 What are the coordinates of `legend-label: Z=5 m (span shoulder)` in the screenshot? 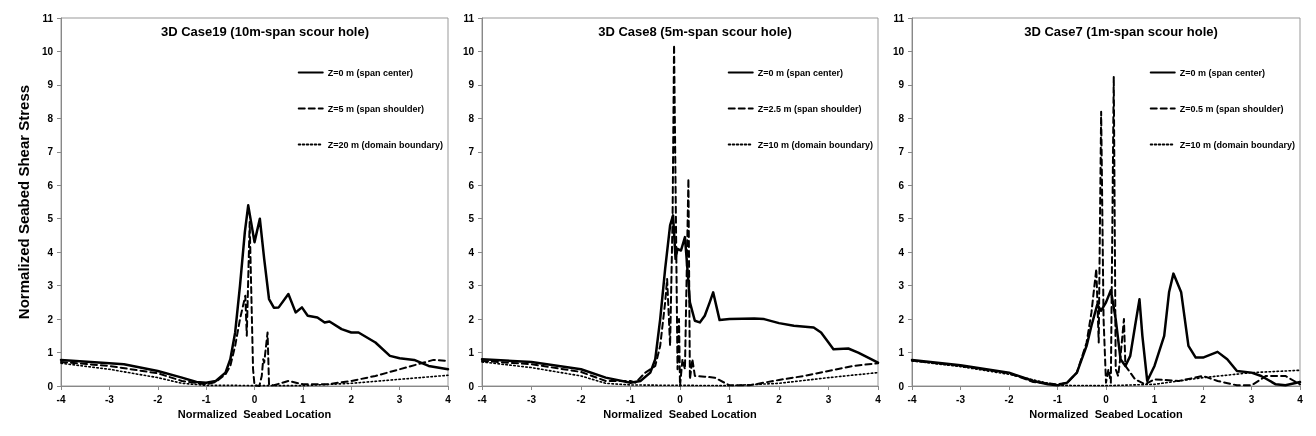 It's located at (376, 108).